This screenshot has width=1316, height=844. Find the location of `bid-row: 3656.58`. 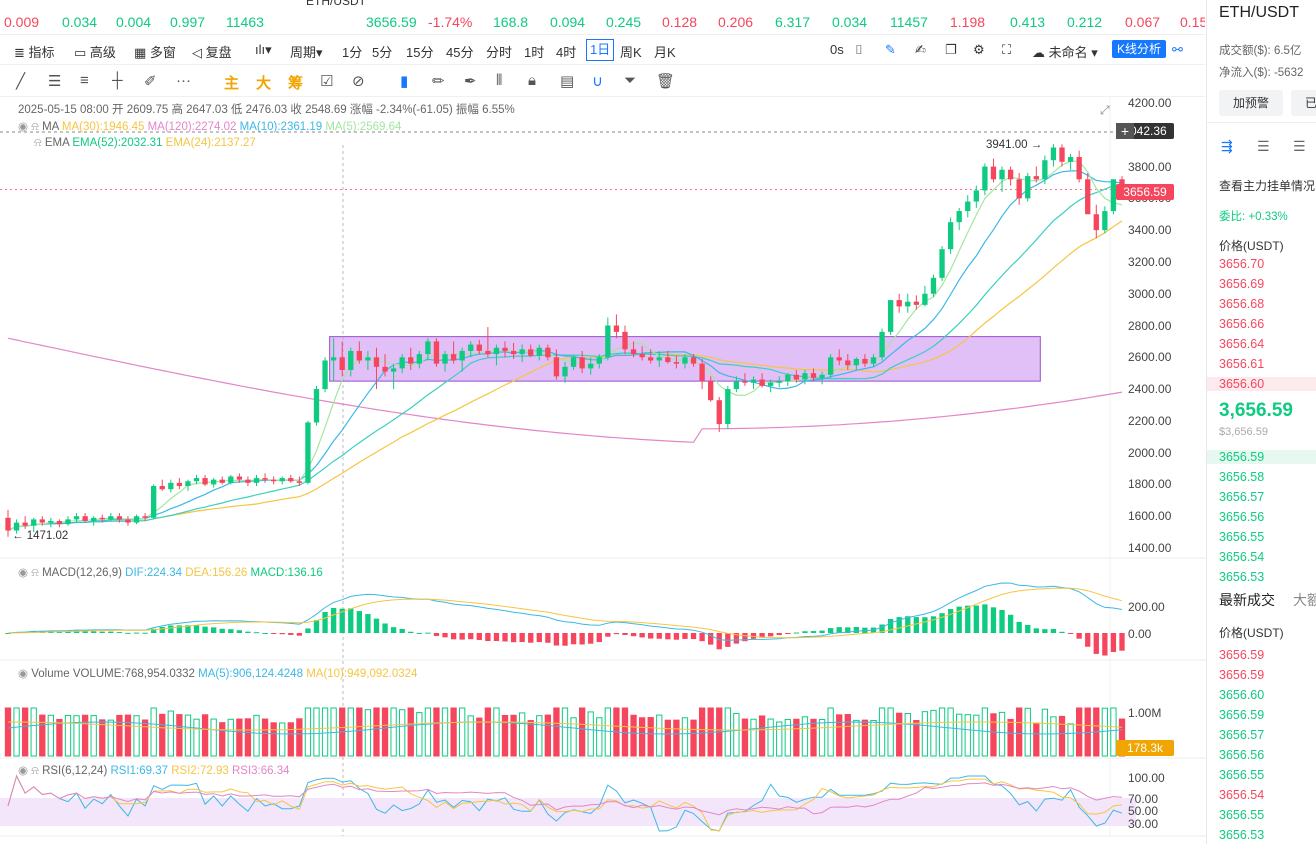

bid-row: 3656.58 is located at coordinates (1242, 477).